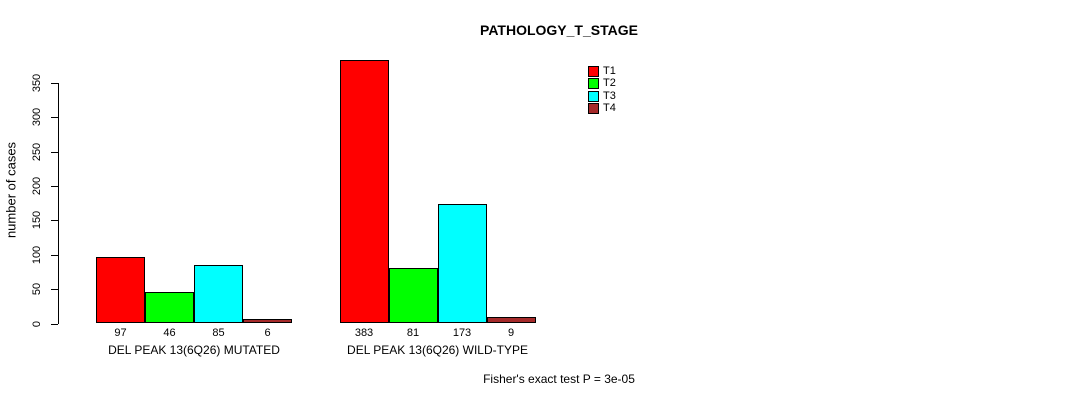 This screenshot has width=1090, height=400. Describe the element at coordinates (559, 379) in the screenshot. I see `stat-annotation: Fisher's exact test P = 3e-05` at that location.